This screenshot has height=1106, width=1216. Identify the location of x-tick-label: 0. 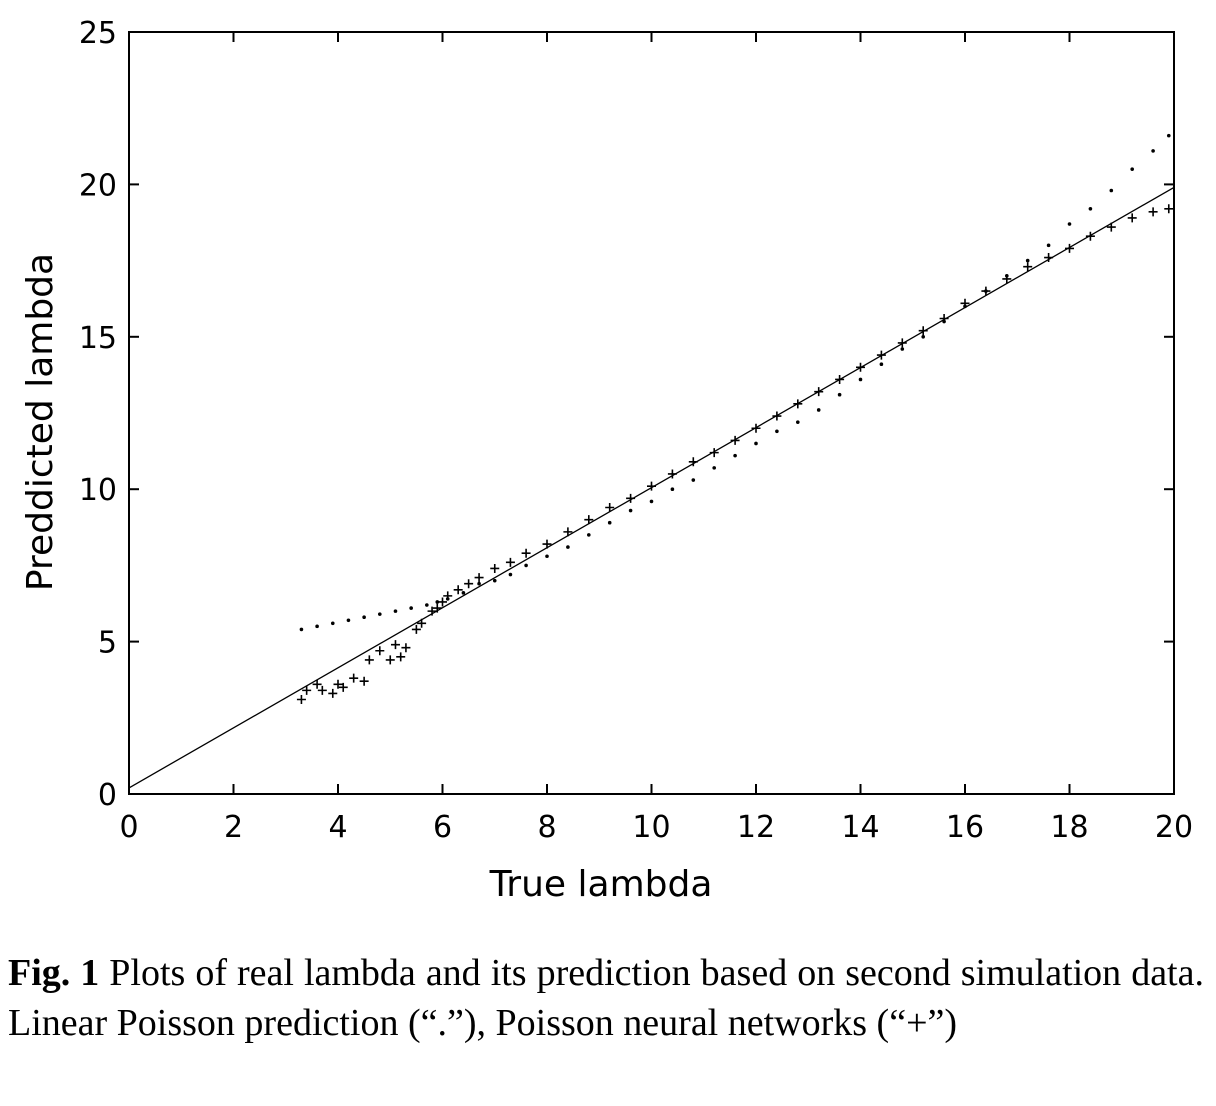
(128, 827).